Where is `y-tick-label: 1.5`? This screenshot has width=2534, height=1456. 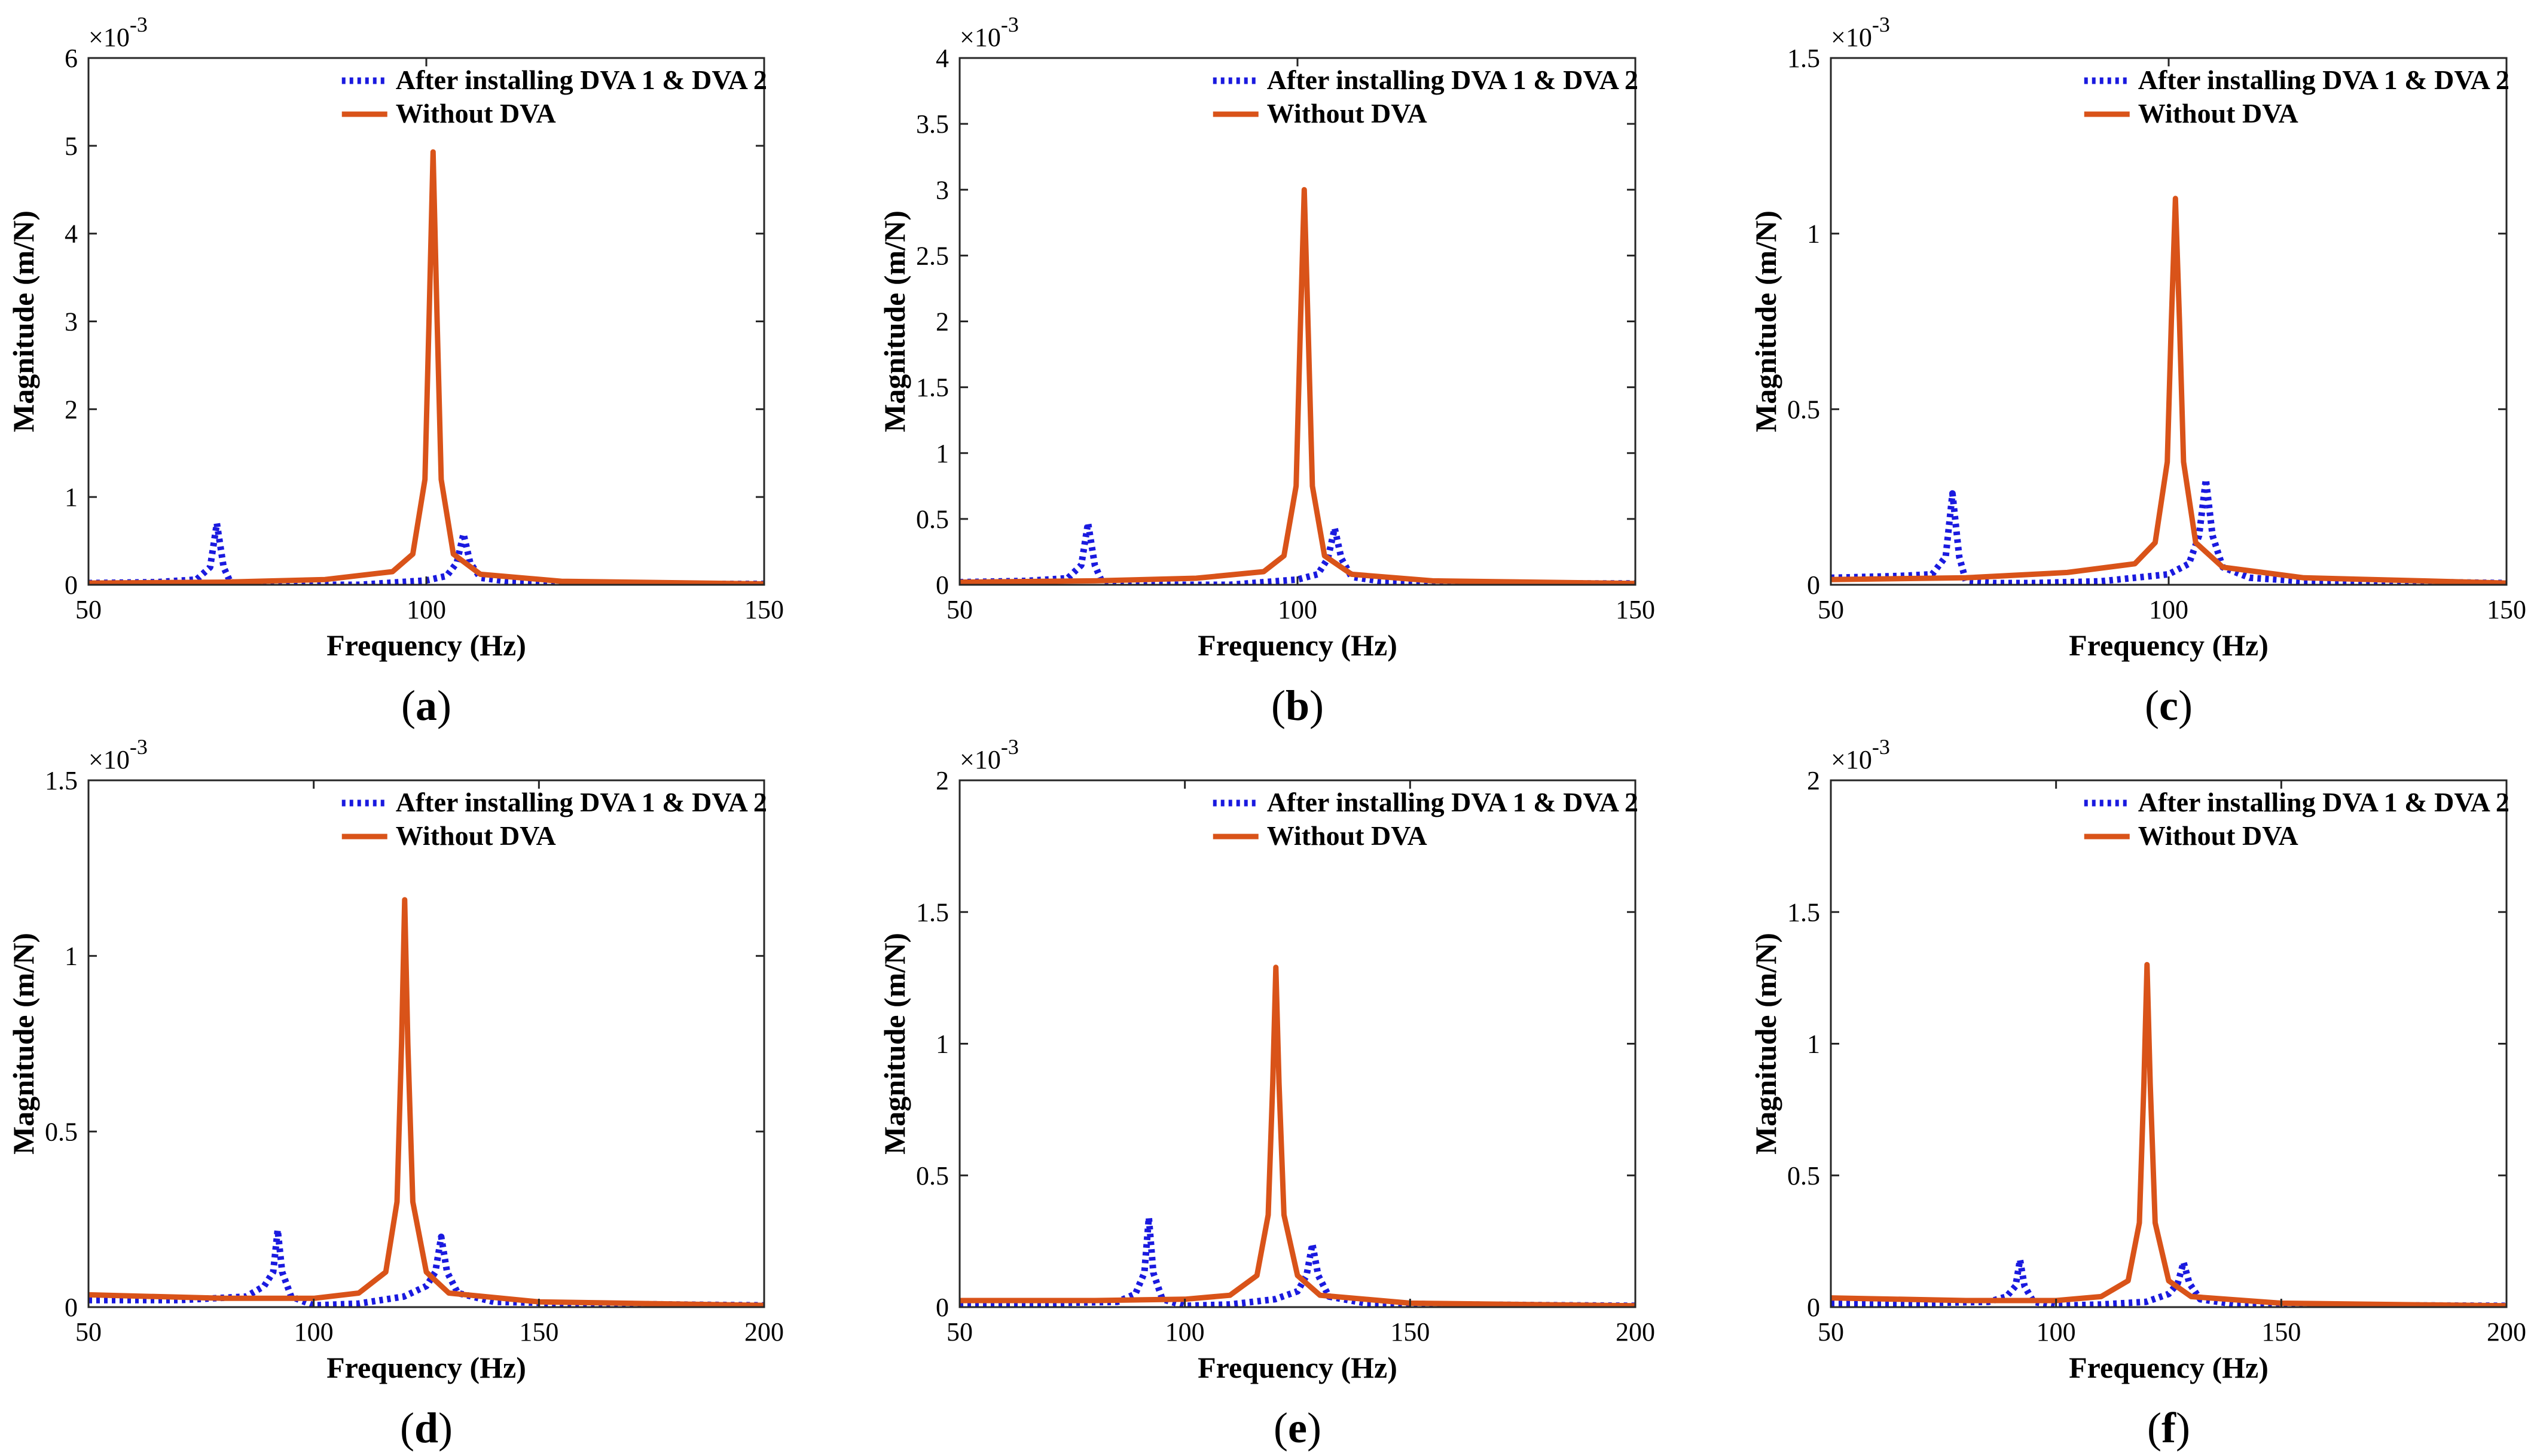
y-tick-label: 1.5 is located at coordinates (61, 780).